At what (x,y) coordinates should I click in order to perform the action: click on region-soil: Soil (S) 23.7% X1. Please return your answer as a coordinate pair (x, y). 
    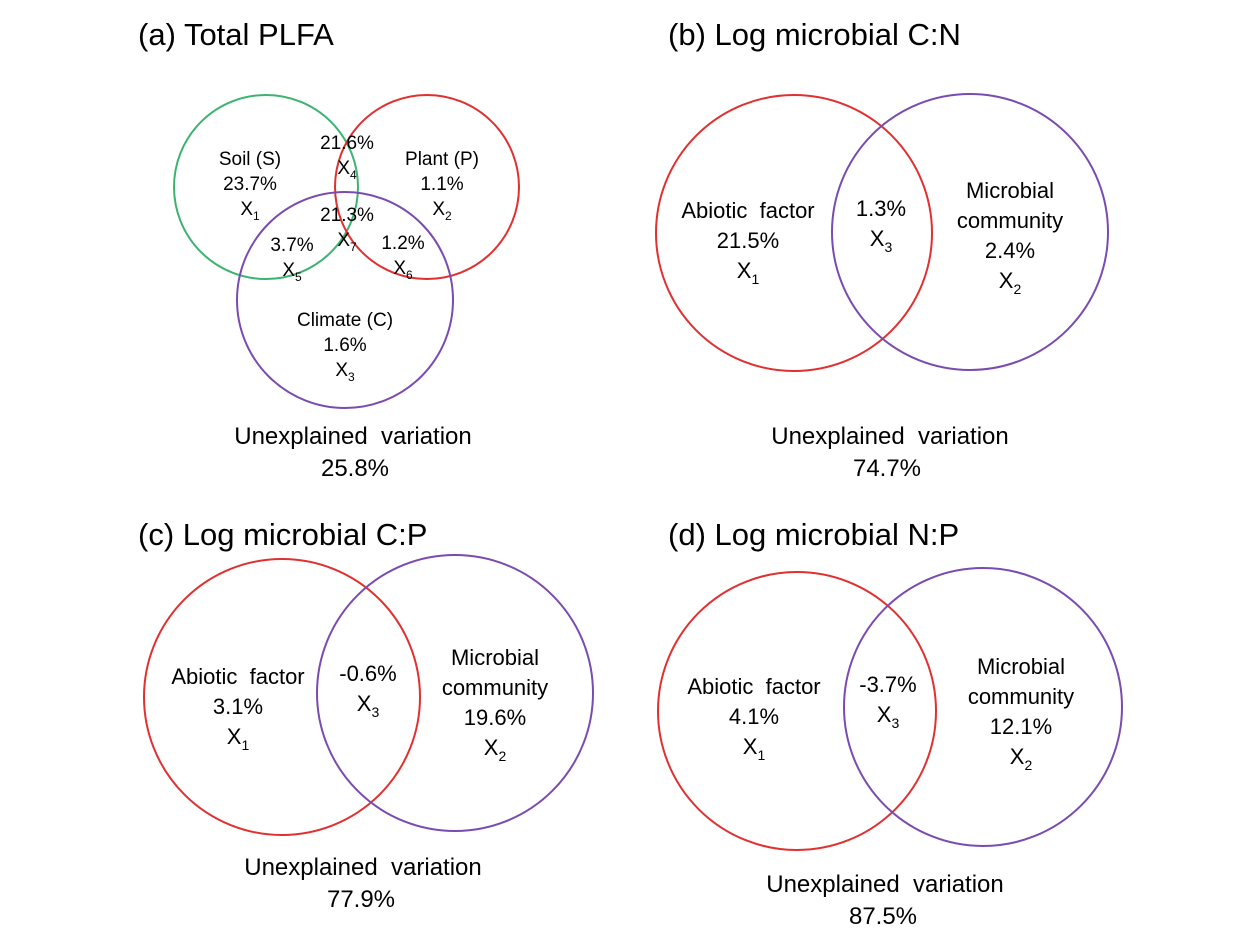
    Looking at the image, I should click on (250, 186).